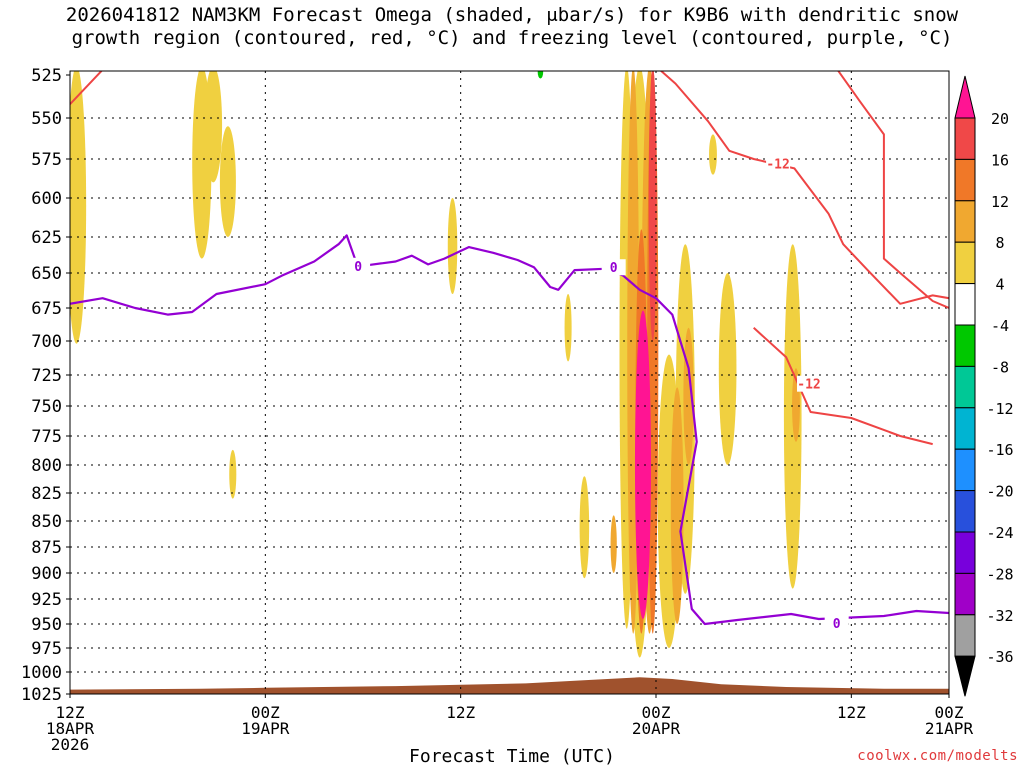  What do you see at coordinates (70, 728) in the screenshot?
I see `x-tick-label: 18APR` at bounding box center [70, 728].